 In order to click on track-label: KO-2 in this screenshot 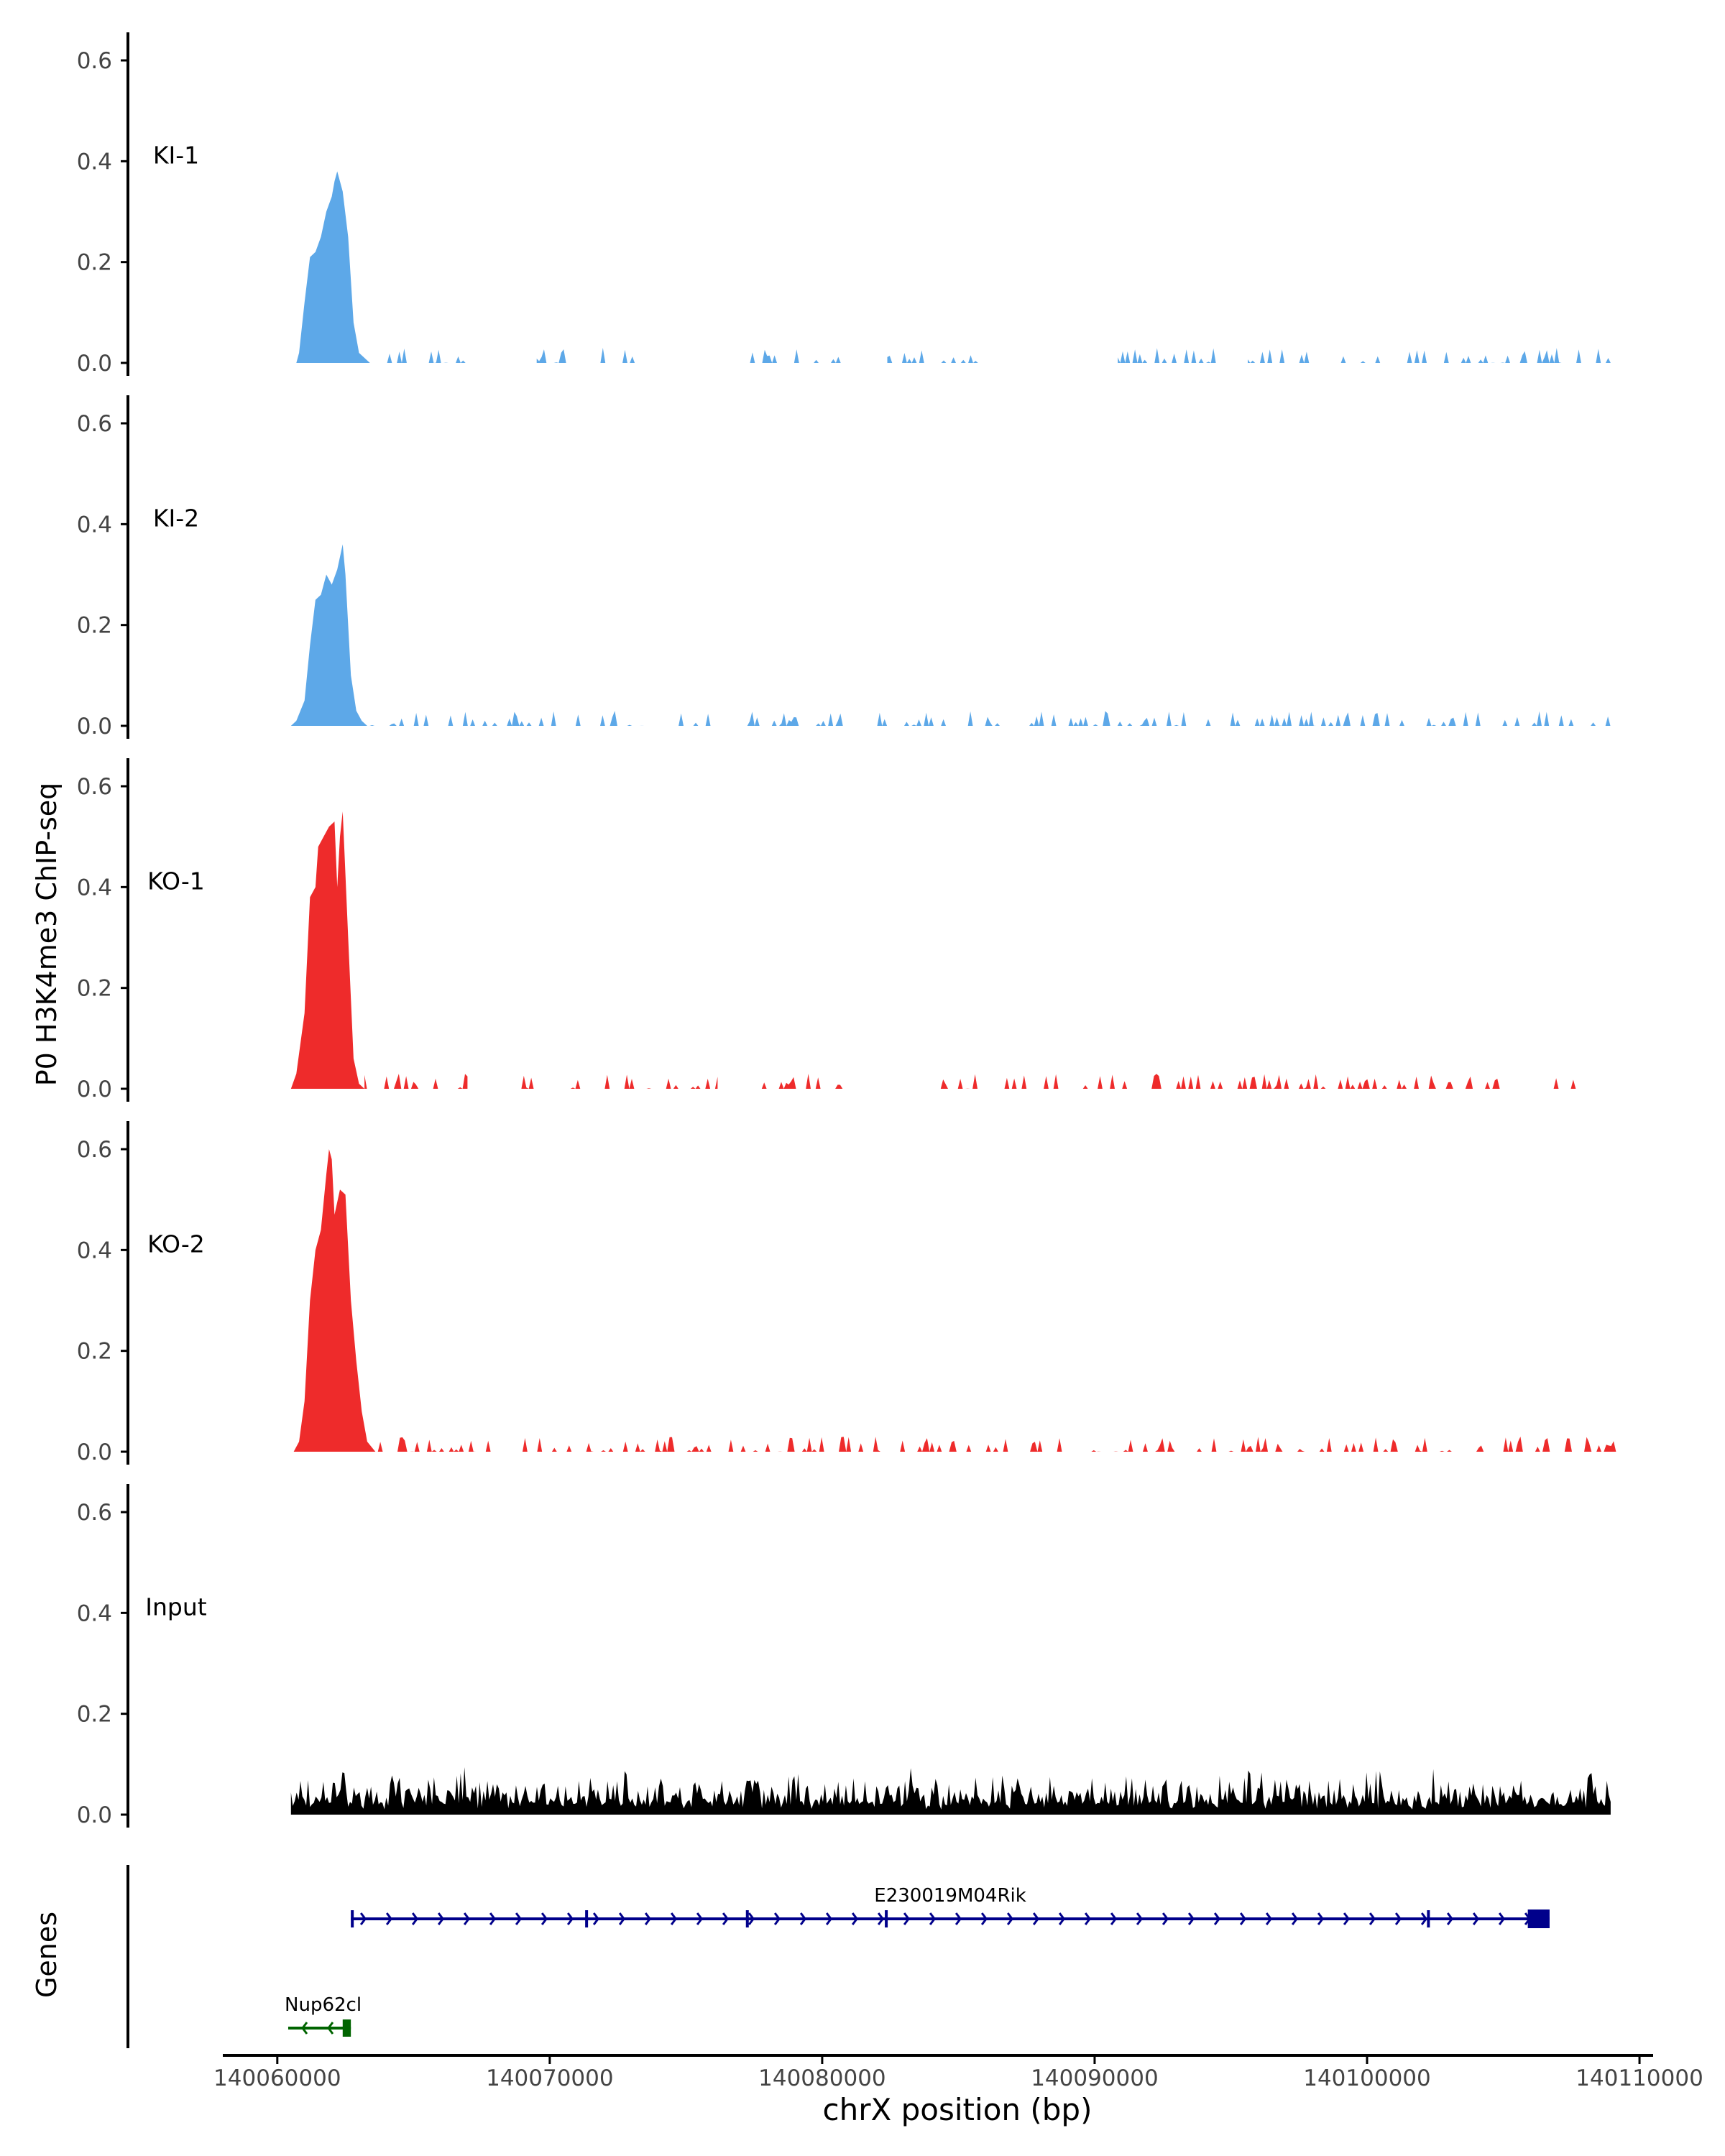, I will do `click(176, 1244)`.